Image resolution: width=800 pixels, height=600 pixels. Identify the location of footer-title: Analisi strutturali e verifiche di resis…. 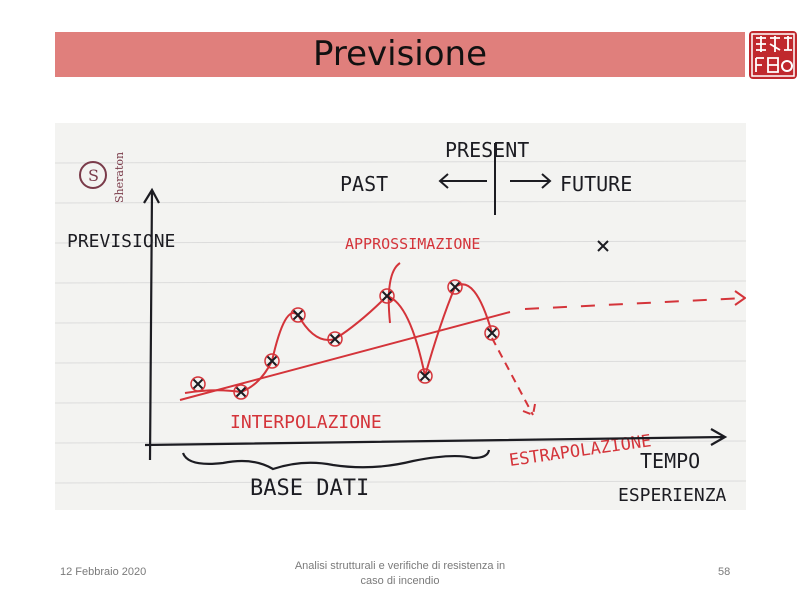
(400, 574).